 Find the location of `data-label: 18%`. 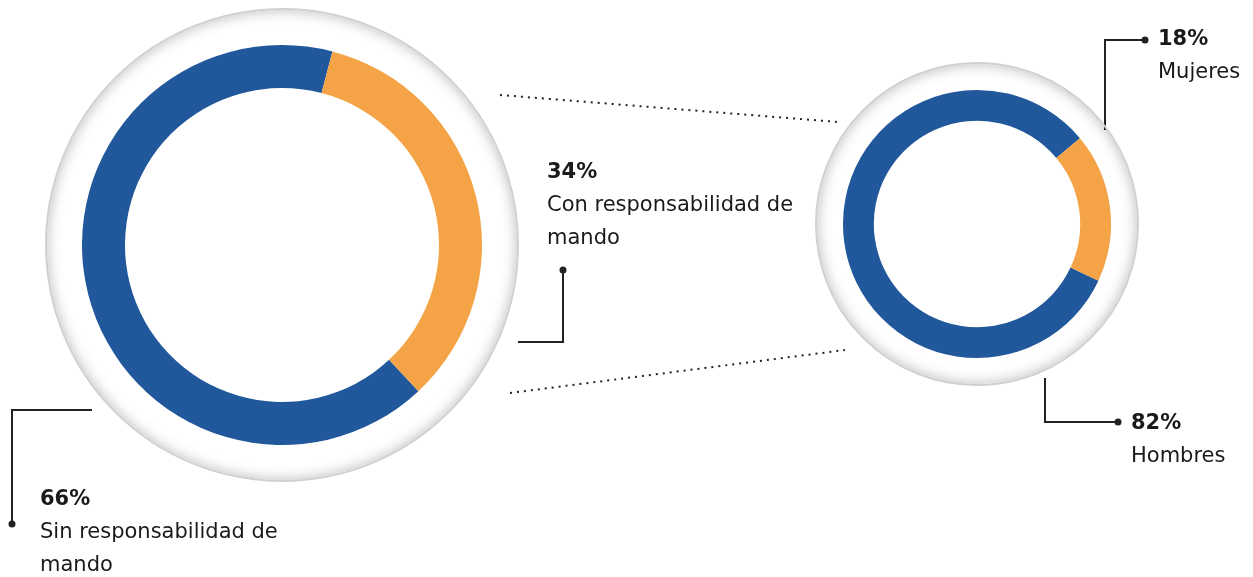

data-label: 18% is located at coordinates (1184, 38).